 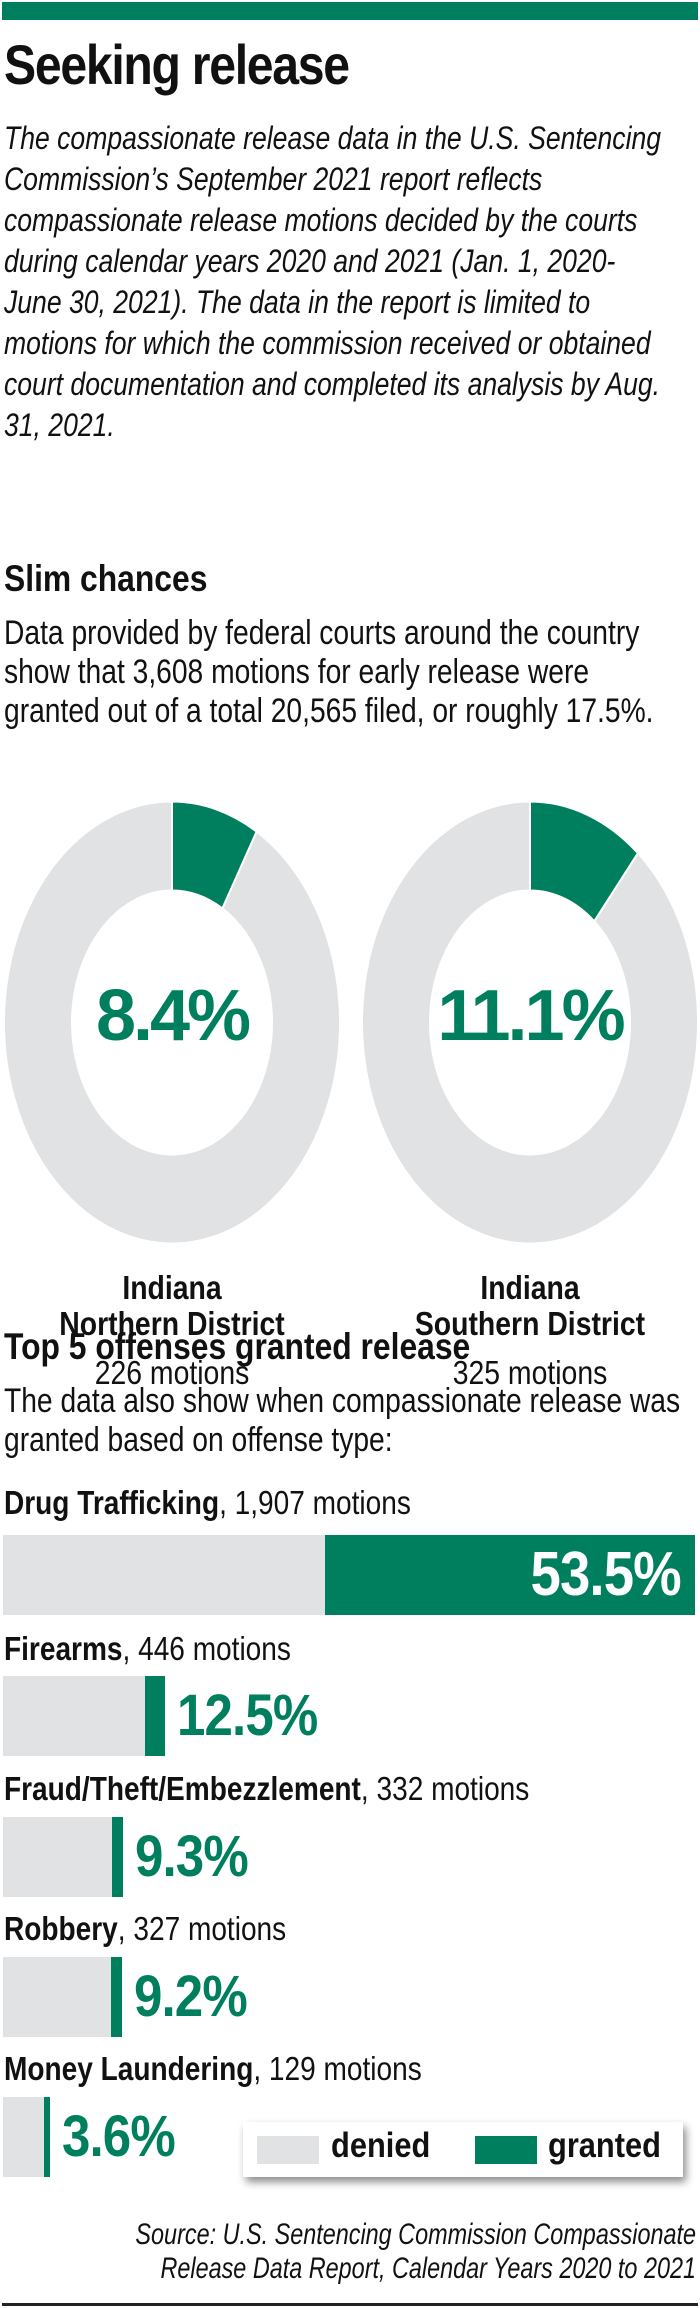 What do you see at coordinates (147, 1648) in the screenshot?
I see `bar-label-firearms: Firearms, 446 motions` at bounding box center [147, 1648].